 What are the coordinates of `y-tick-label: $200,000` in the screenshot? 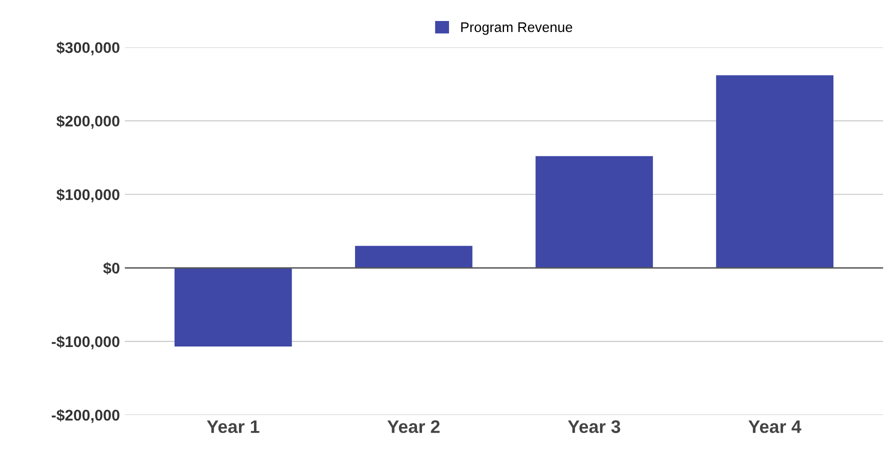 It's located at (88, 122).